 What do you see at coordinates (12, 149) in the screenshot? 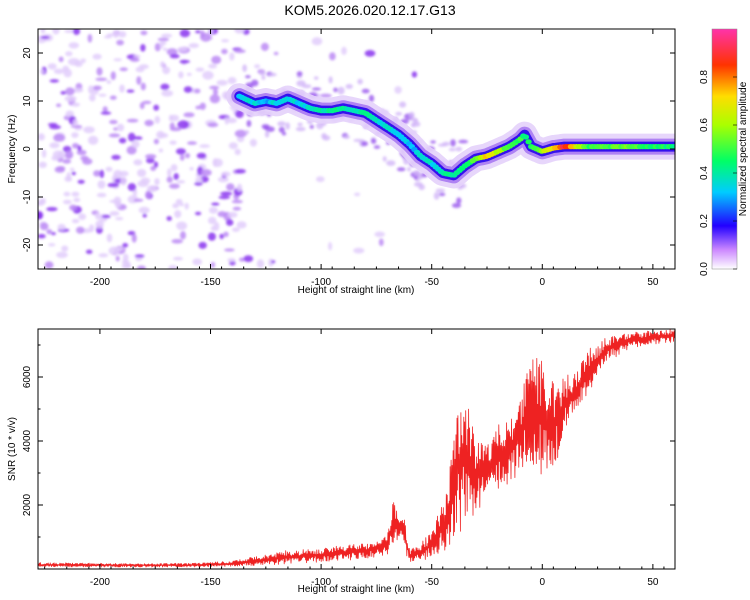
I see `spectrogram-y-label: Frequency (Hz)` at bounding box center [12, 149].